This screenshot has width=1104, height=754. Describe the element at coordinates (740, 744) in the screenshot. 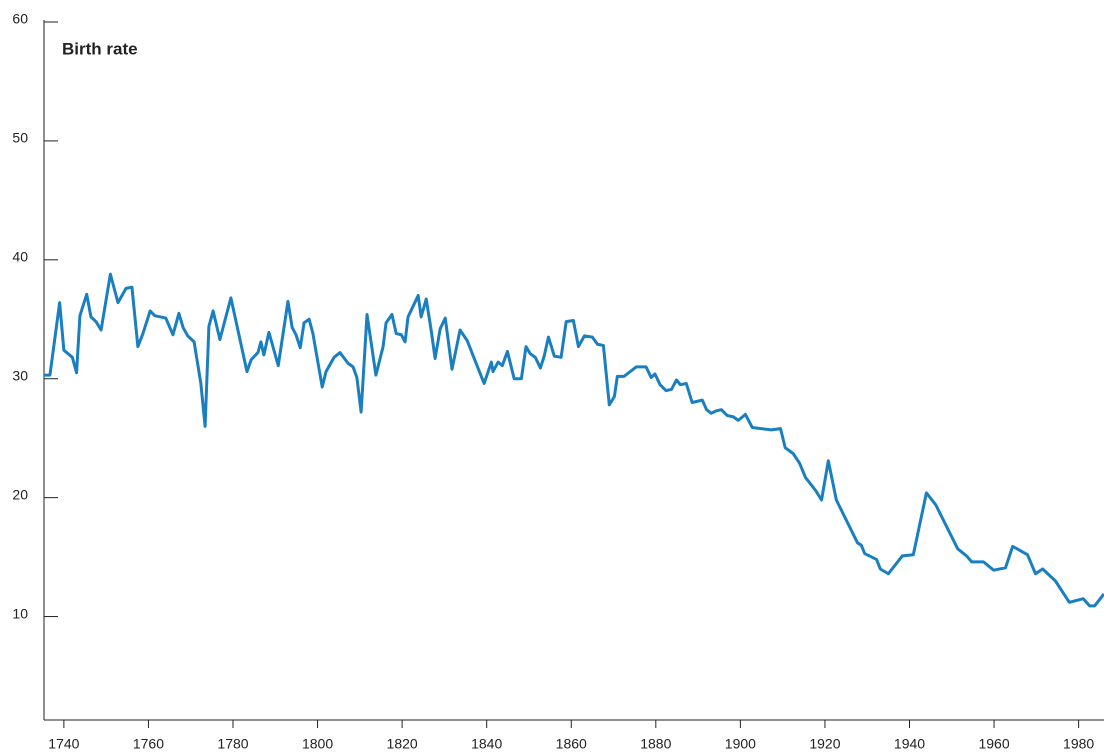

I see `x-tick-label: 1900` at that location.